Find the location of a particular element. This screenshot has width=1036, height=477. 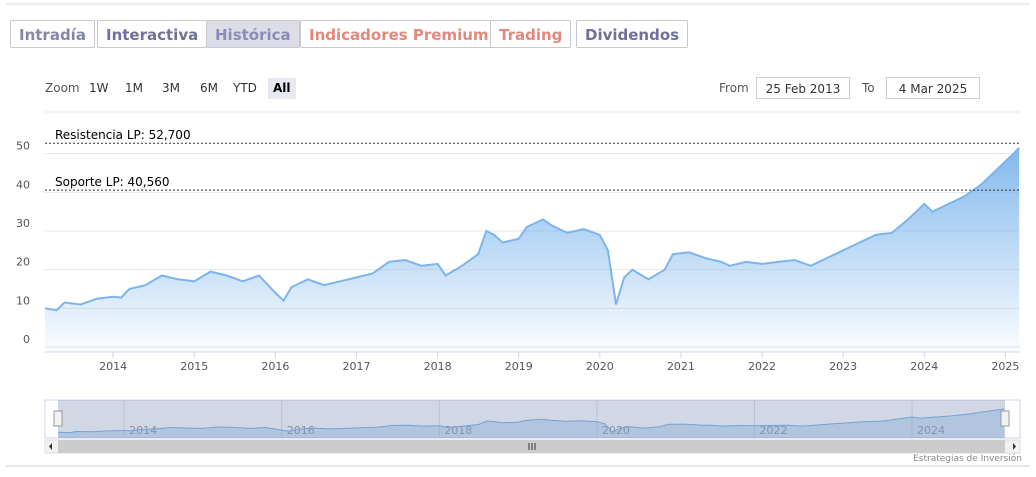

navigator-line is located at coordinates (531, 421).